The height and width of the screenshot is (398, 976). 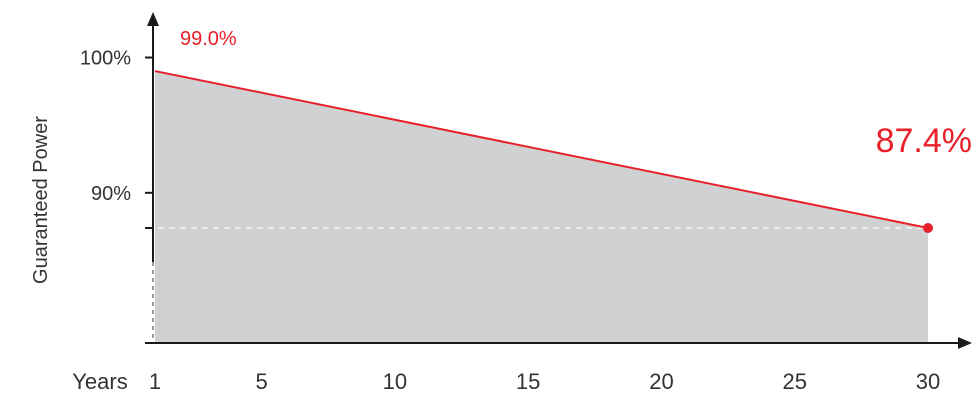 What do you see at coordinates (155, 381) in the screenshot?
I see `x-tick-label: 1` at bounding box center [155, 381].